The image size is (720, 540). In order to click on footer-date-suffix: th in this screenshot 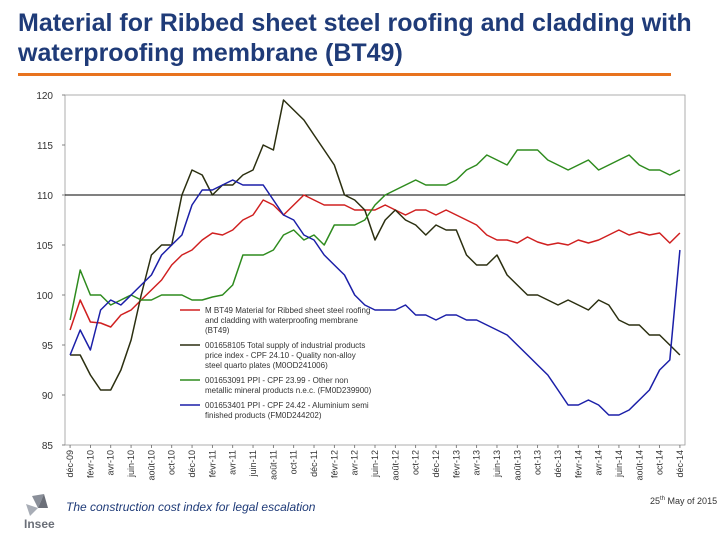, I will do `click(663, 499)`.